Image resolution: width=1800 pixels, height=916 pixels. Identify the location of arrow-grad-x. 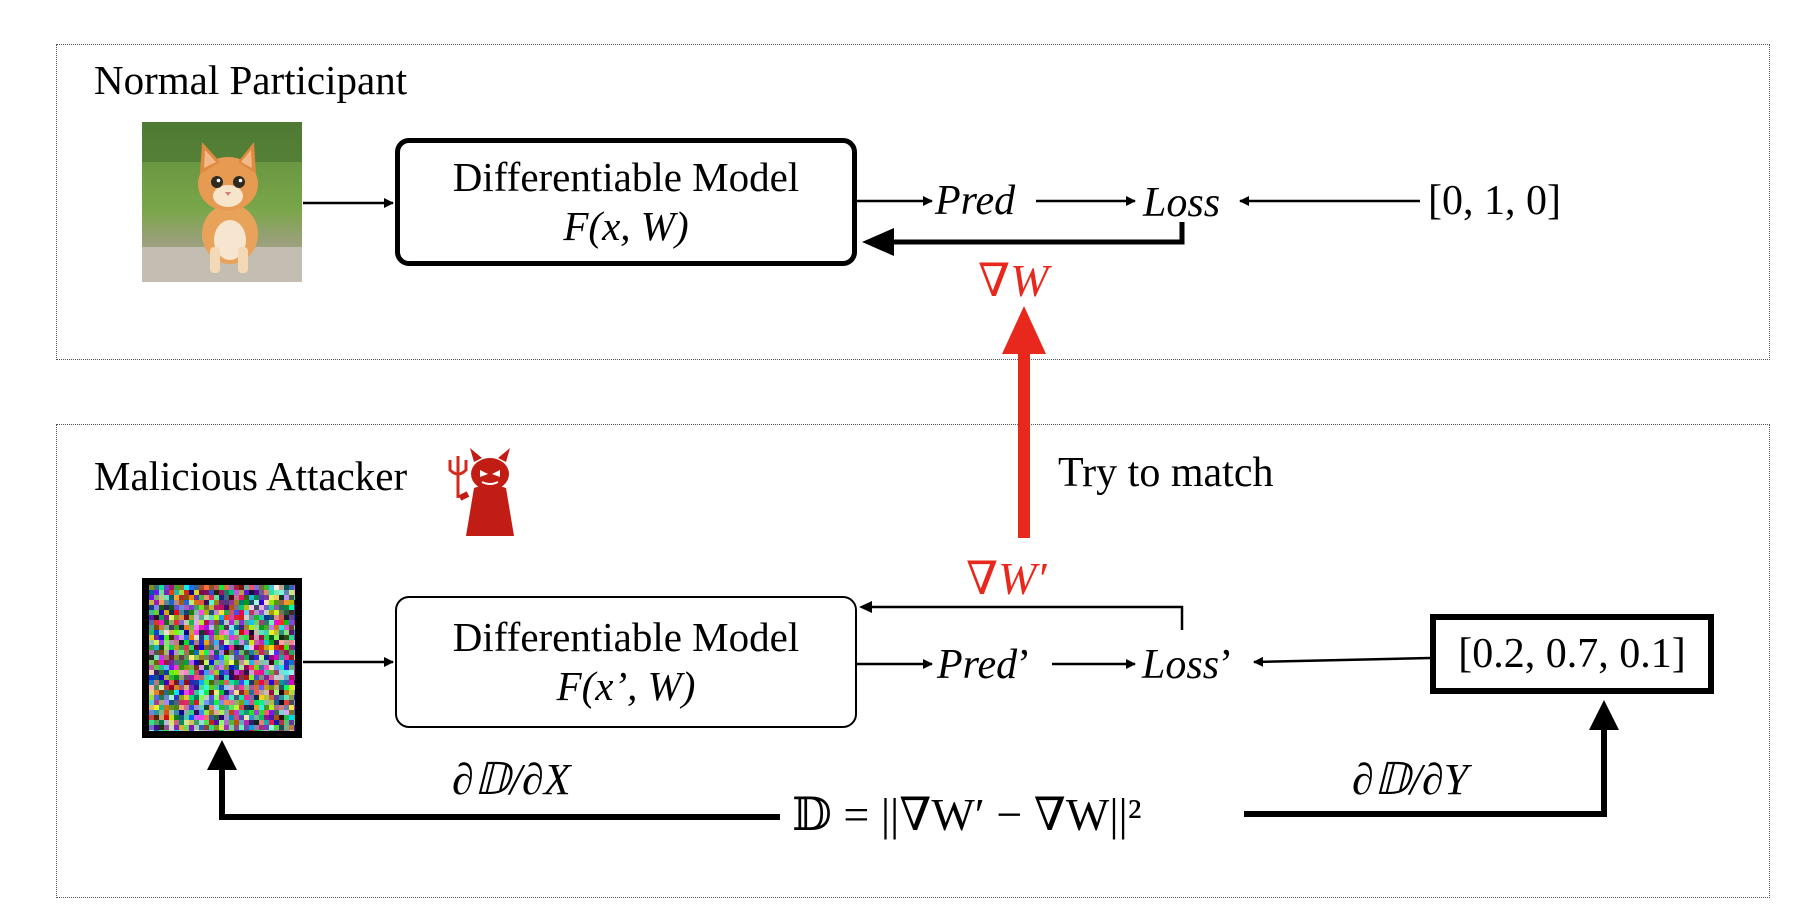
(499, 793).